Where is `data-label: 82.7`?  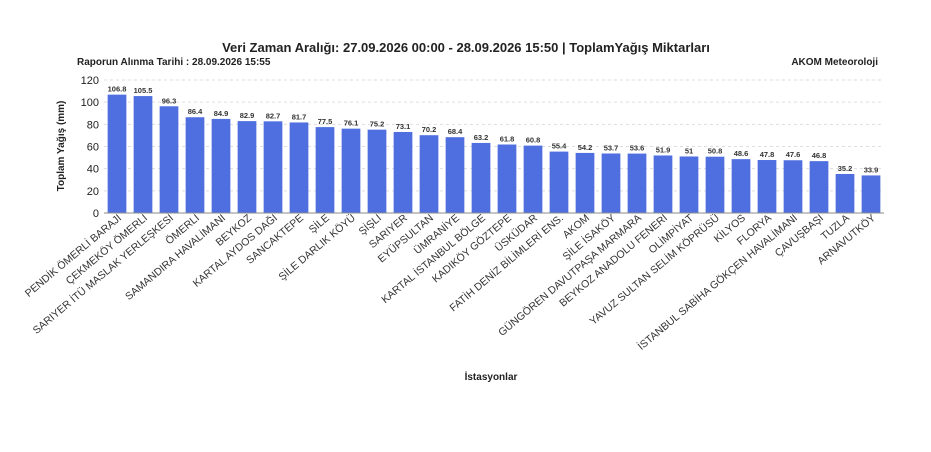 data-label: 82.7 is located at coordinates (273, 115).